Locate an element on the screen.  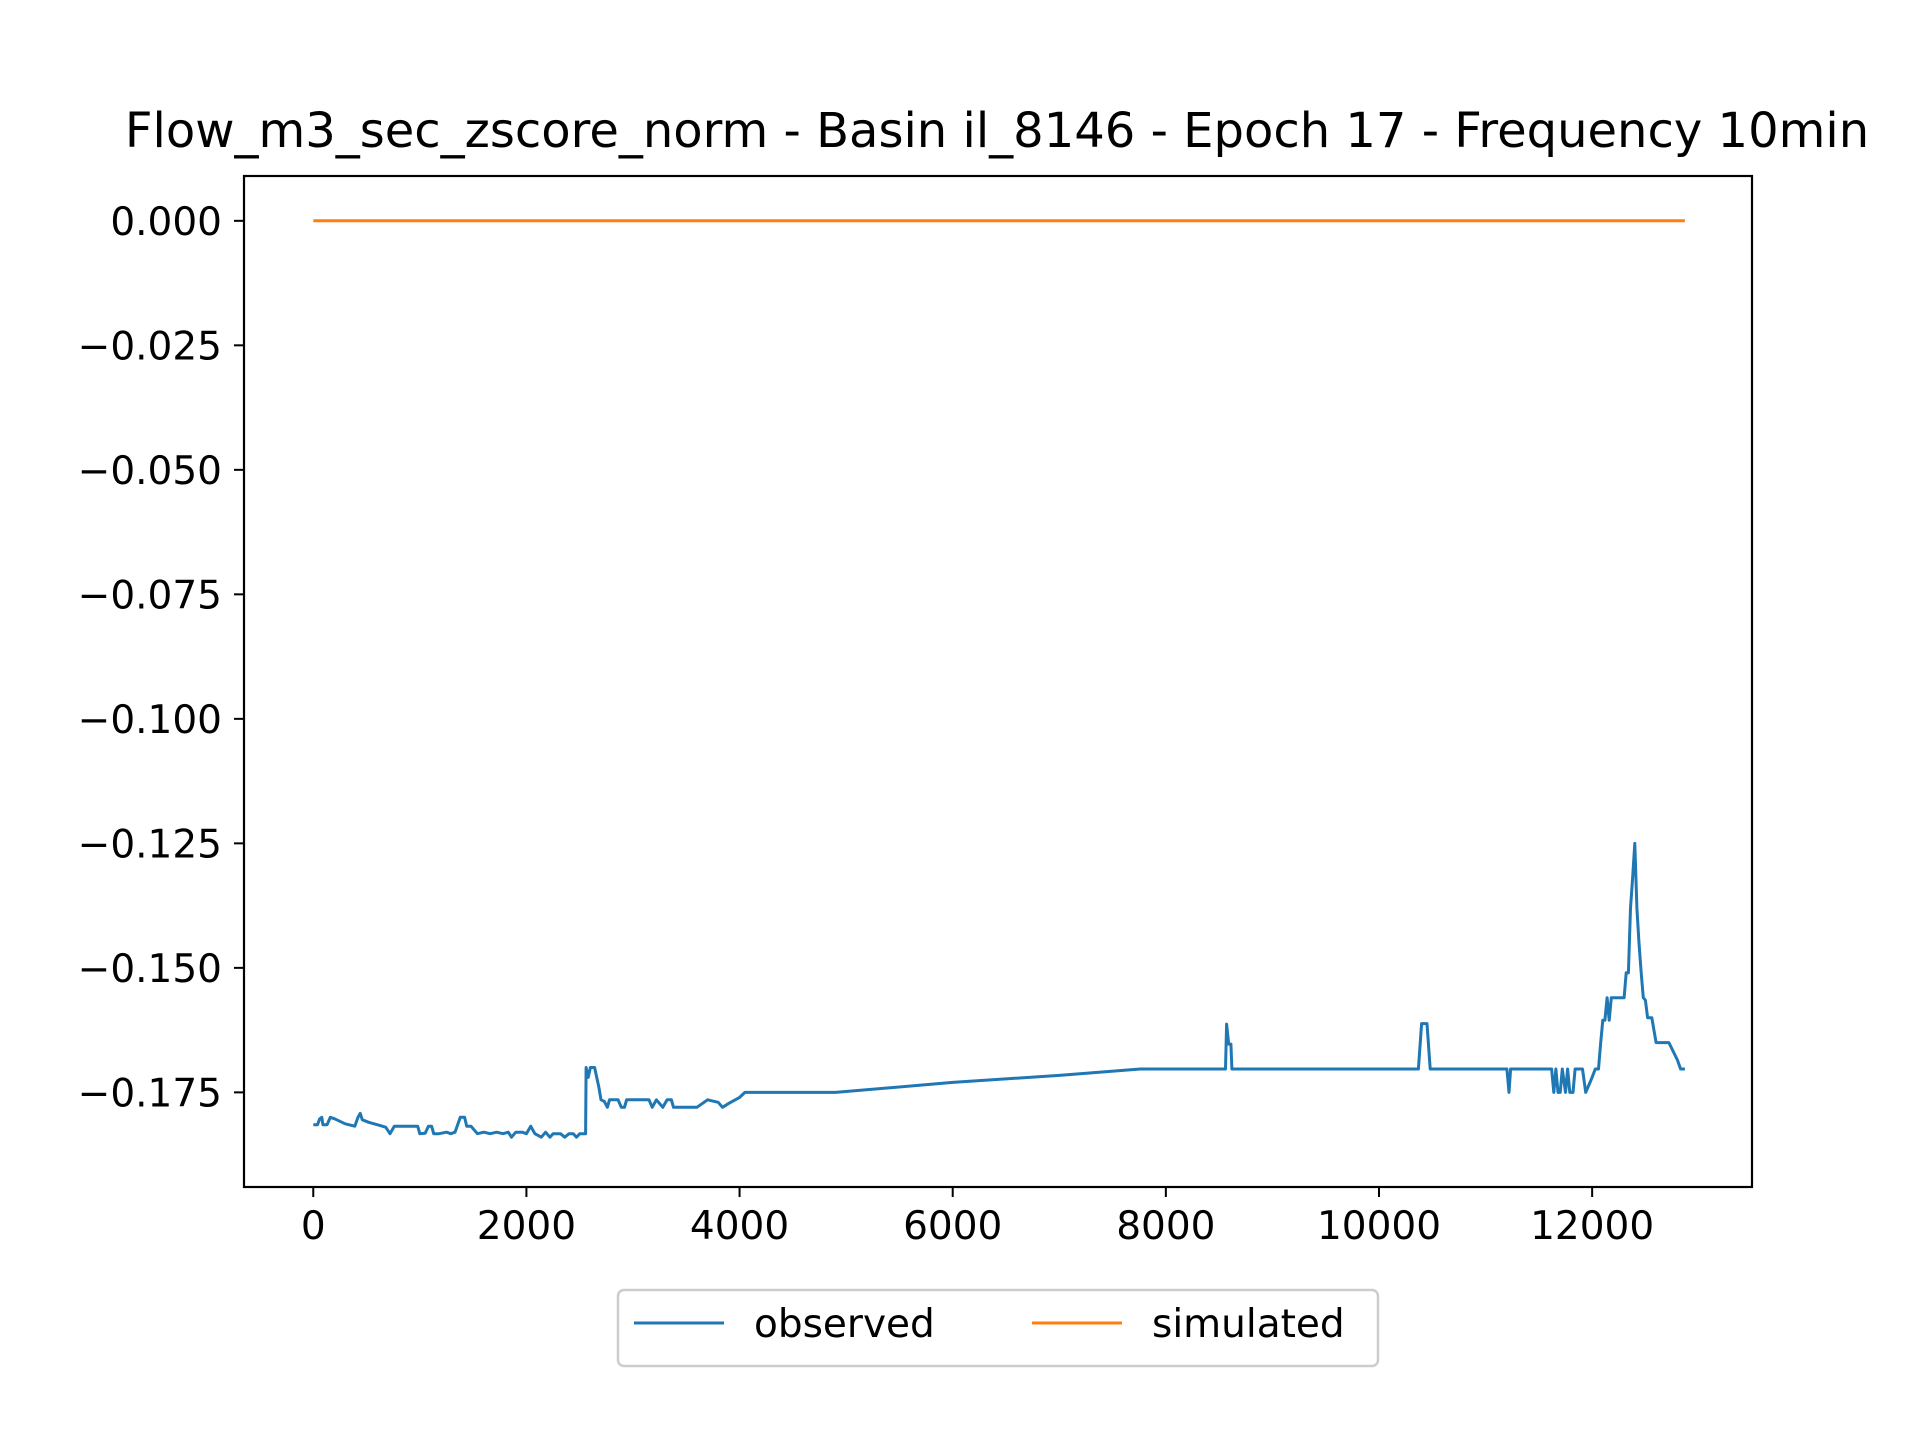
y-tick-label: 0.000 is located at coordinates (166, 222).